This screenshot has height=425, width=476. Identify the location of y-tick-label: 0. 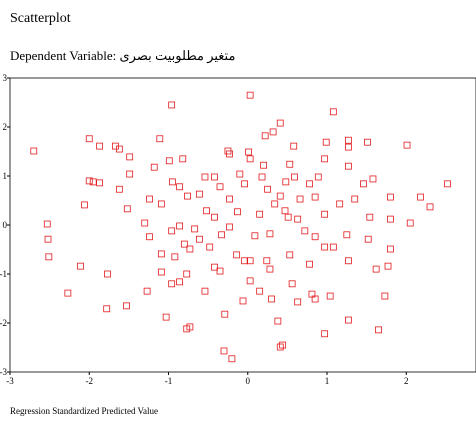
(5, 225).